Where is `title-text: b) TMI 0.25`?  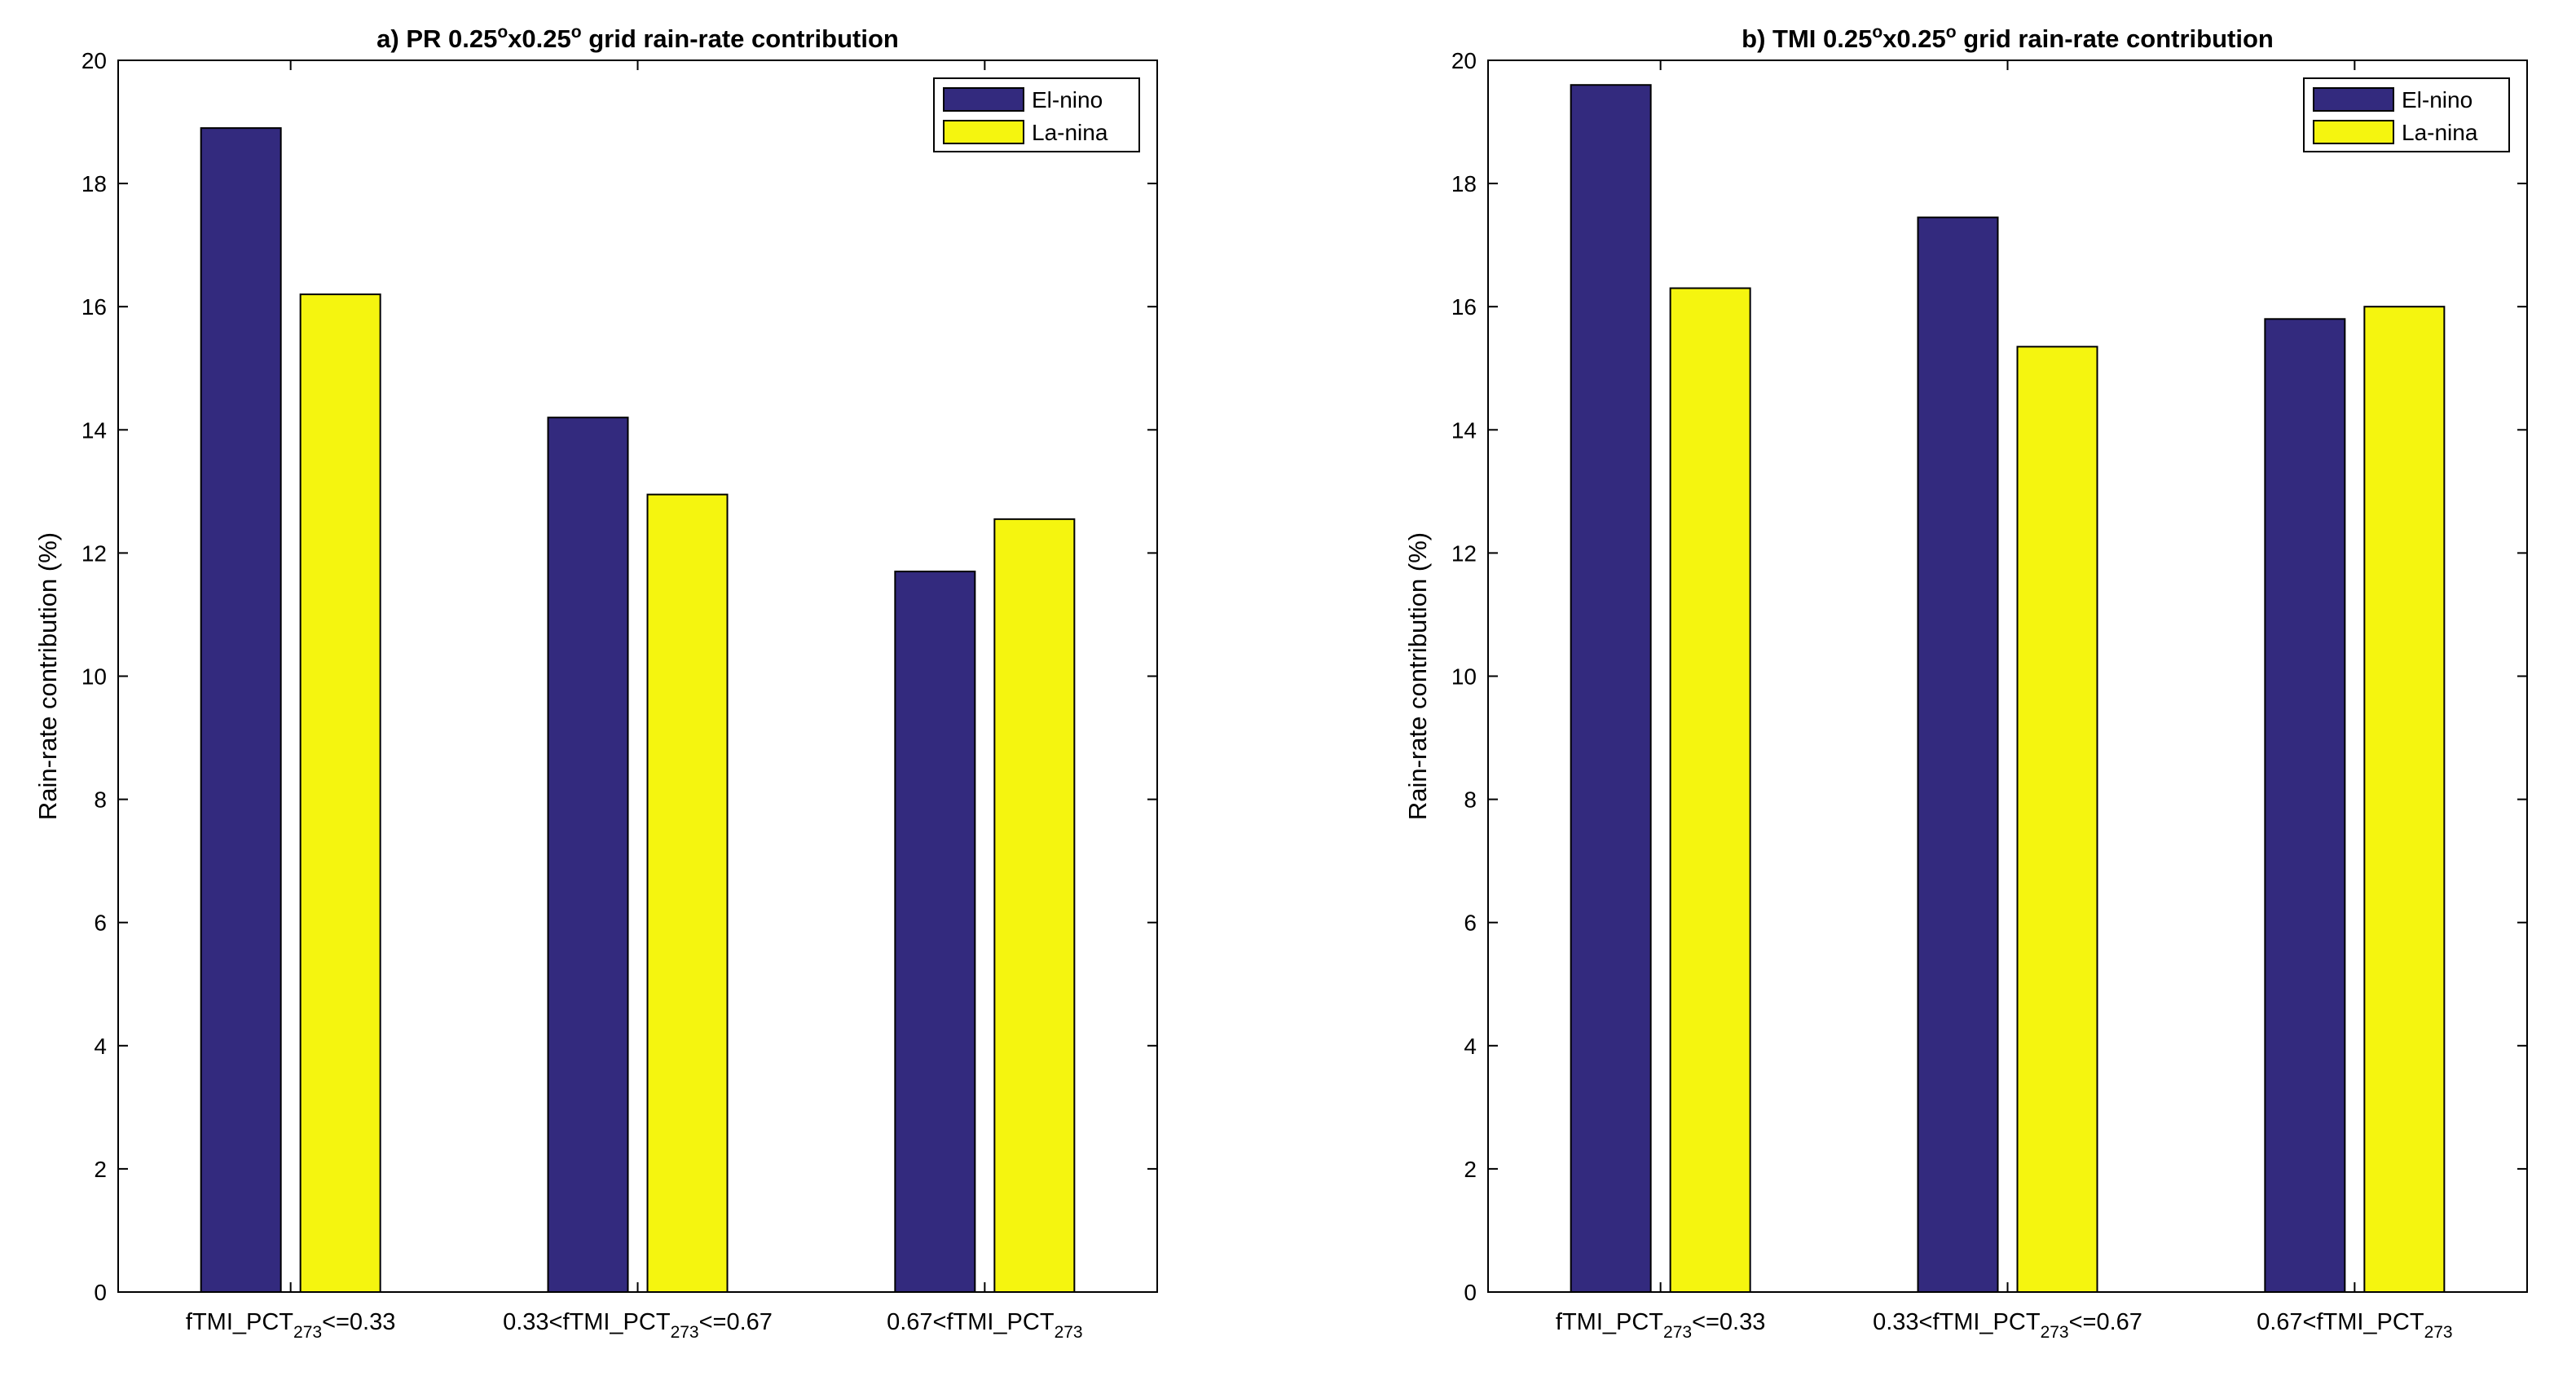 title-text: b) TMI 0.25 is located at coordinates (1807, 38).